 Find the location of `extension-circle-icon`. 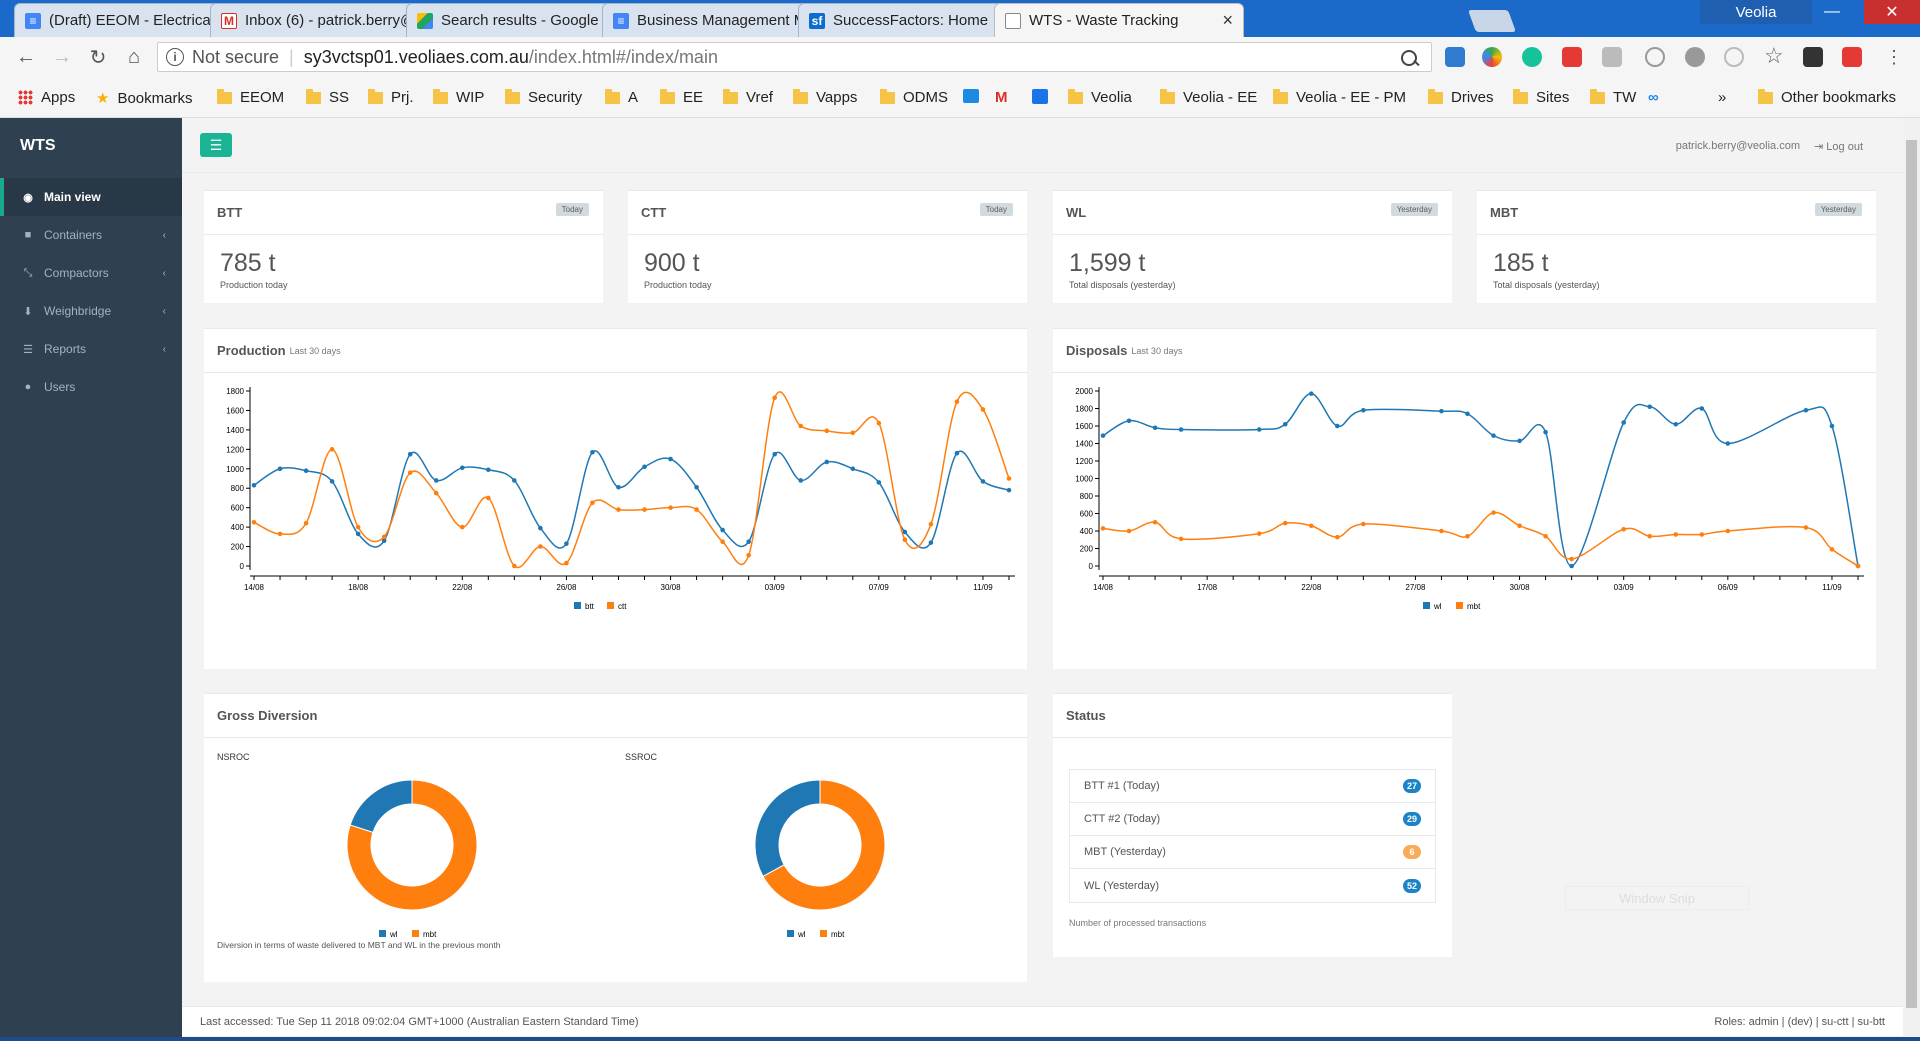

extension-circle-icon is located at coordinates (1695, 57).